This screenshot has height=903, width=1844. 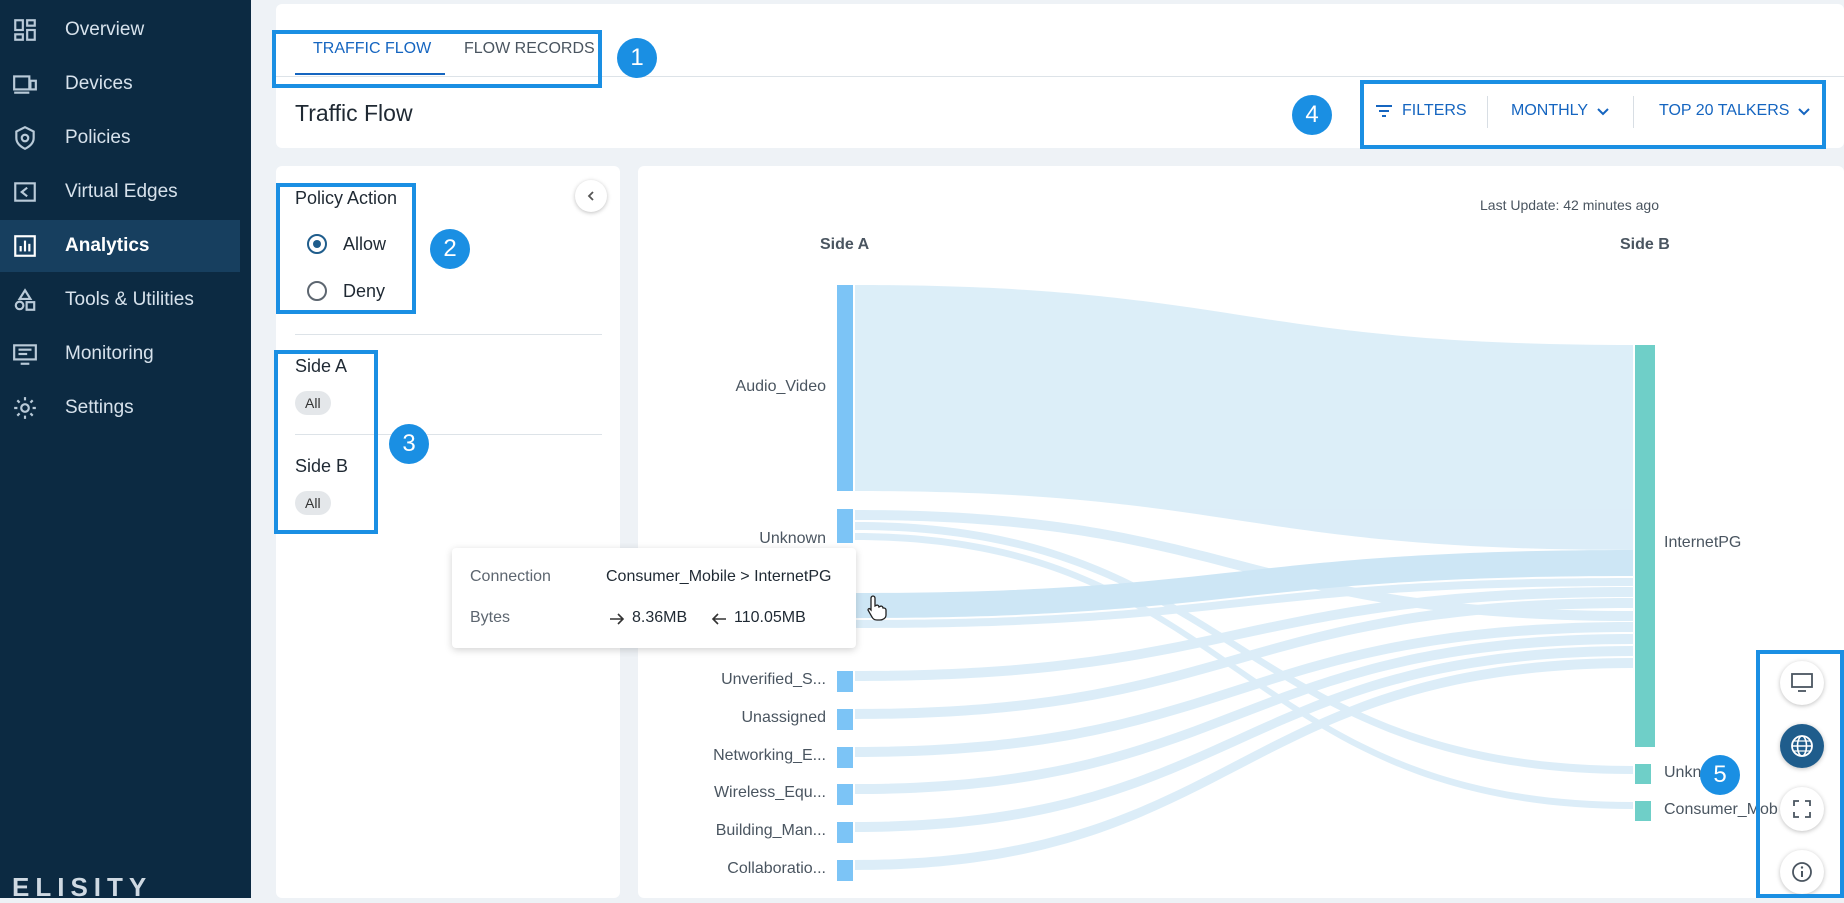 What do you see at coordinates (105, 29) in the screenshot?
I see `sidebar-item-label: Overview` at bounding box center [105, 29].